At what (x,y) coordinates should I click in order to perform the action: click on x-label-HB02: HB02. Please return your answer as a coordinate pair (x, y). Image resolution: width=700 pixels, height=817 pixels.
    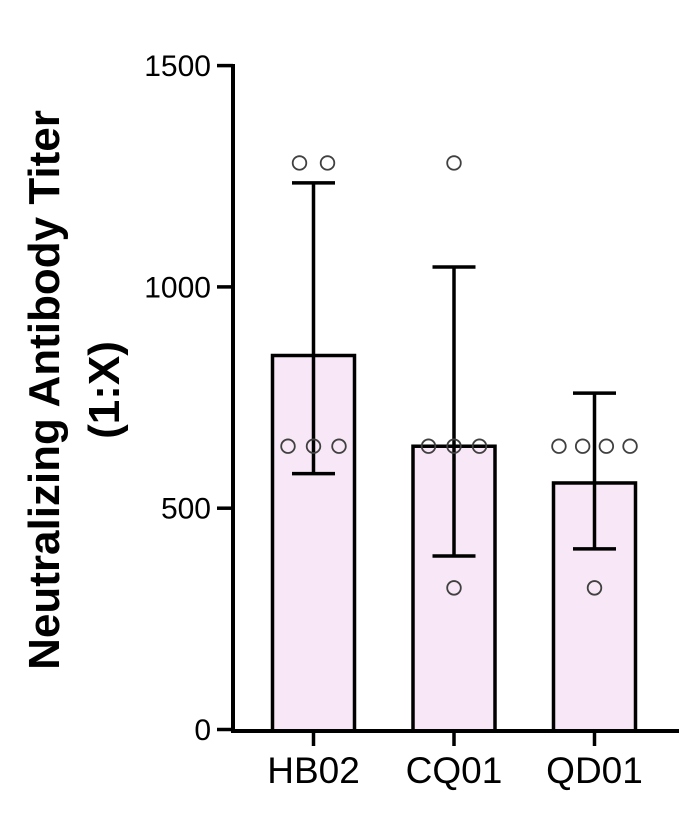
    Looking at the image, I should click on (313, 770).